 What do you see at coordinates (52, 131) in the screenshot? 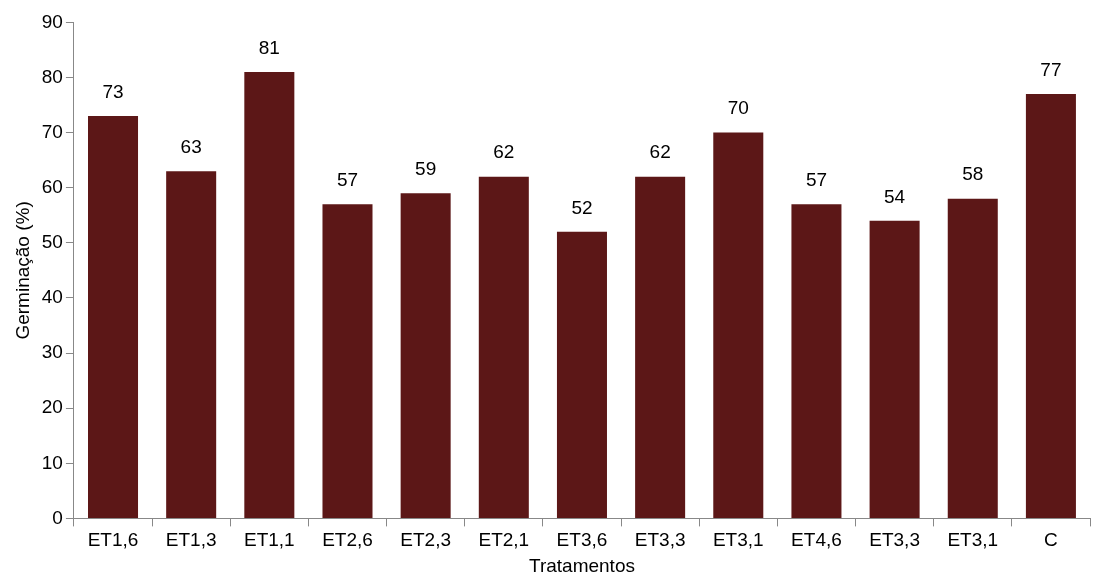
I see `y-tick-label: 70` at bounding box center [52, 131].